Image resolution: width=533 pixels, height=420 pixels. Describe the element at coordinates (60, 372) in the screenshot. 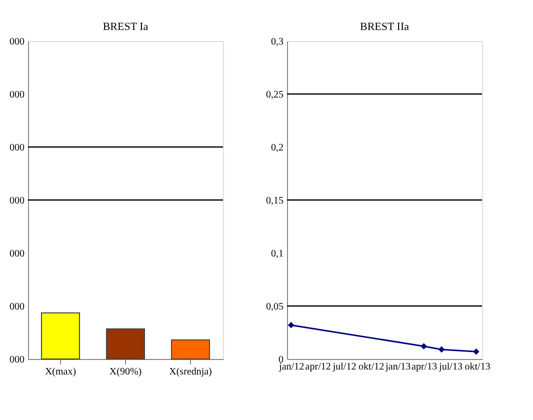

I see `x-tick-label: X(max)` at that location.